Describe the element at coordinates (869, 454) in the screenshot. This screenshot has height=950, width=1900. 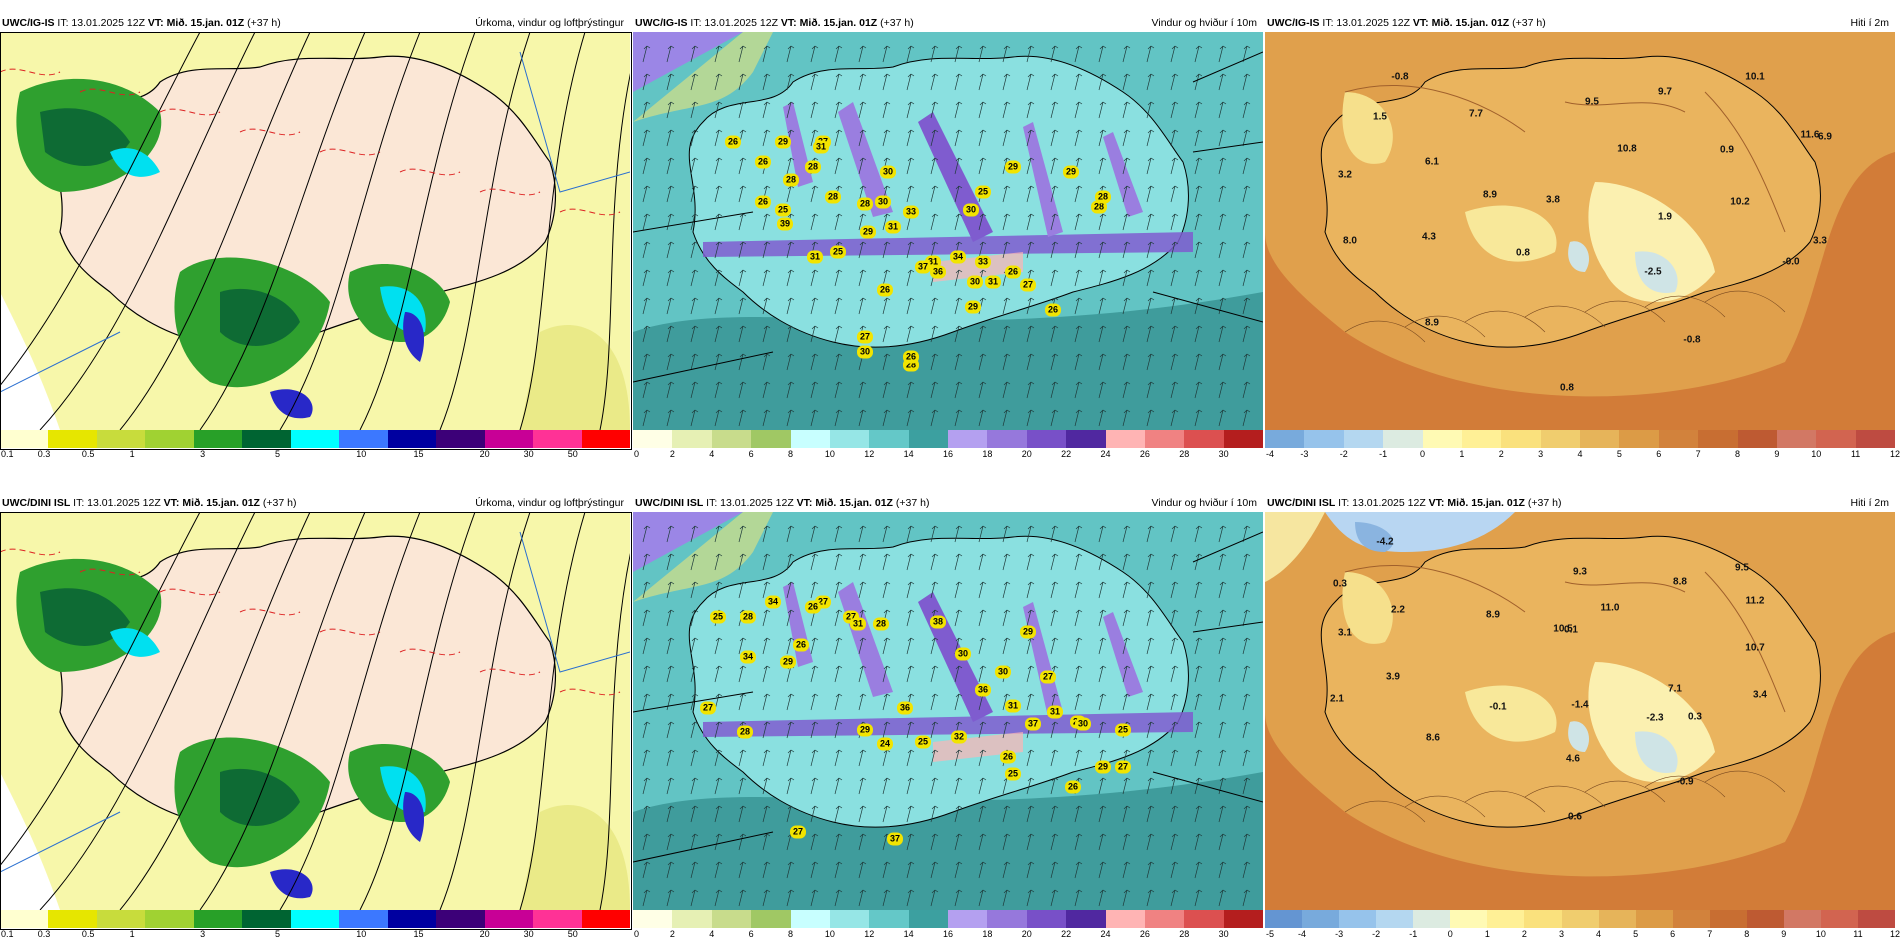
I see `colorbar-tick-label: 12` at that location.